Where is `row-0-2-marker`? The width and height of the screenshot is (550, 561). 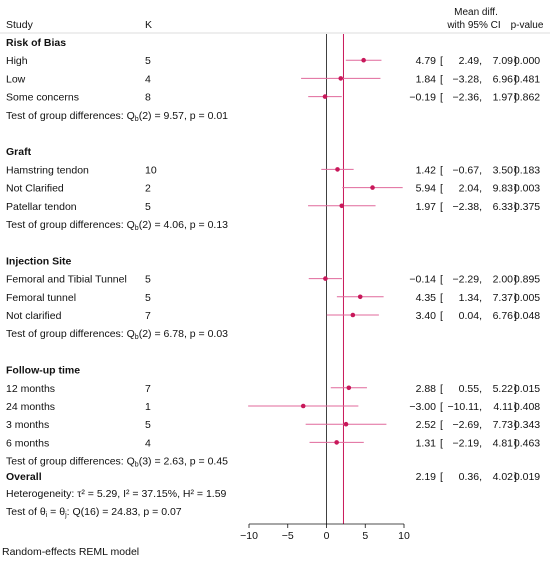 row-0-2-marker is located at coordinates (325, 96).